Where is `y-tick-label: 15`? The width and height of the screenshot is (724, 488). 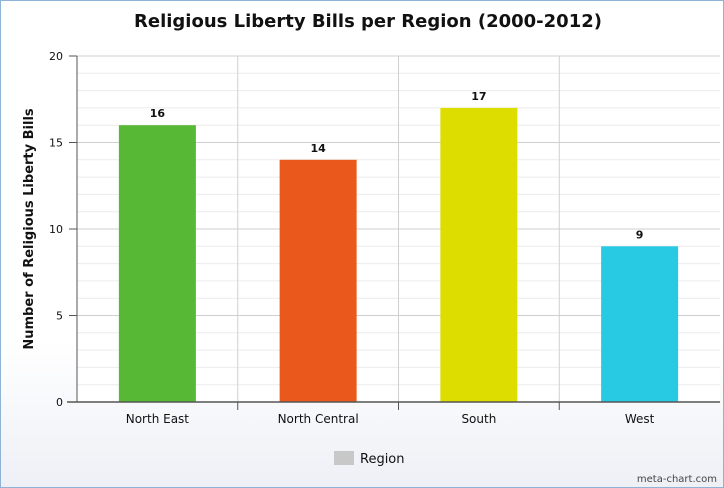 y-tick-label: 15 is located at coordinates (56, 143).